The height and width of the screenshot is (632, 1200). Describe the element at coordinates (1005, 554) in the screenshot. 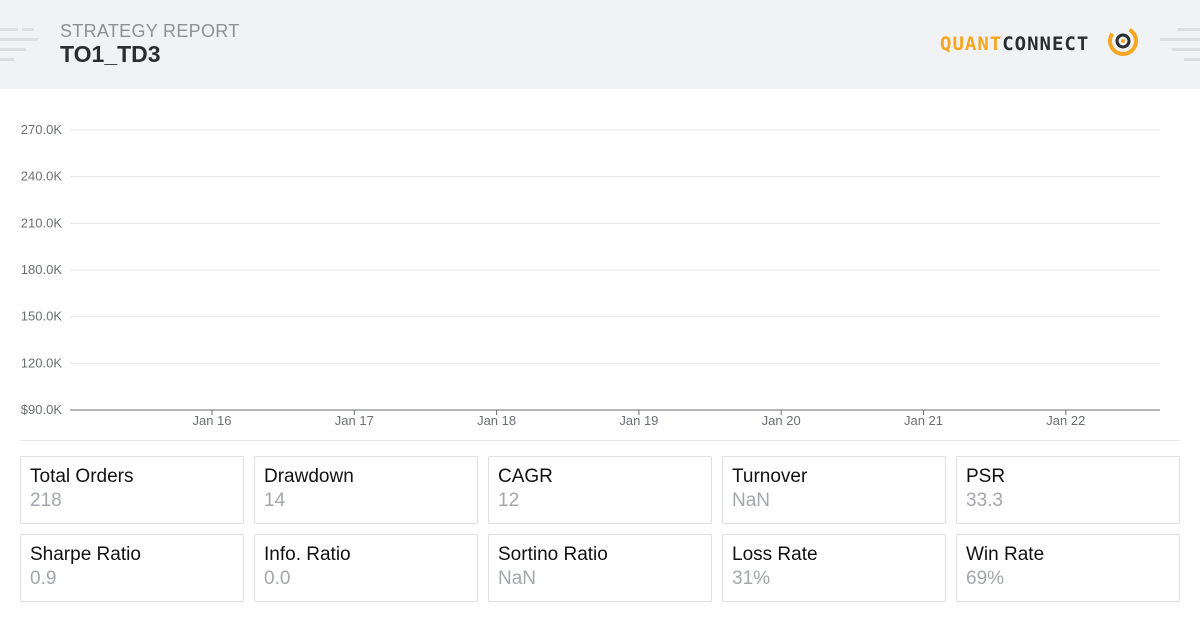

I see `stat-label: Win Rate` at that location.